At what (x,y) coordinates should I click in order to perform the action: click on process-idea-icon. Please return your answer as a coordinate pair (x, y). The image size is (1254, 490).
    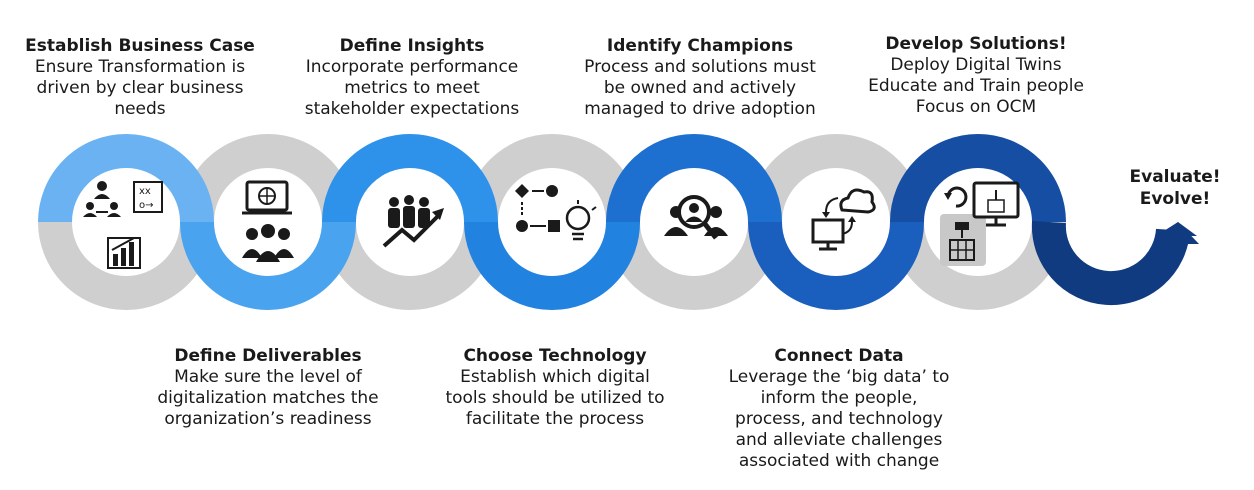
    Looking at the image, I should click on (556, 212).